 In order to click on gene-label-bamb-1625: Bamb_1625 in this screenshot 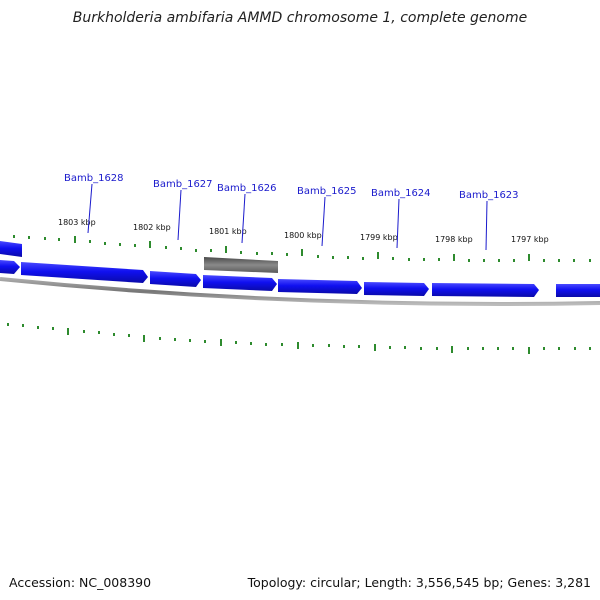, I will do `click(327, 191)`.